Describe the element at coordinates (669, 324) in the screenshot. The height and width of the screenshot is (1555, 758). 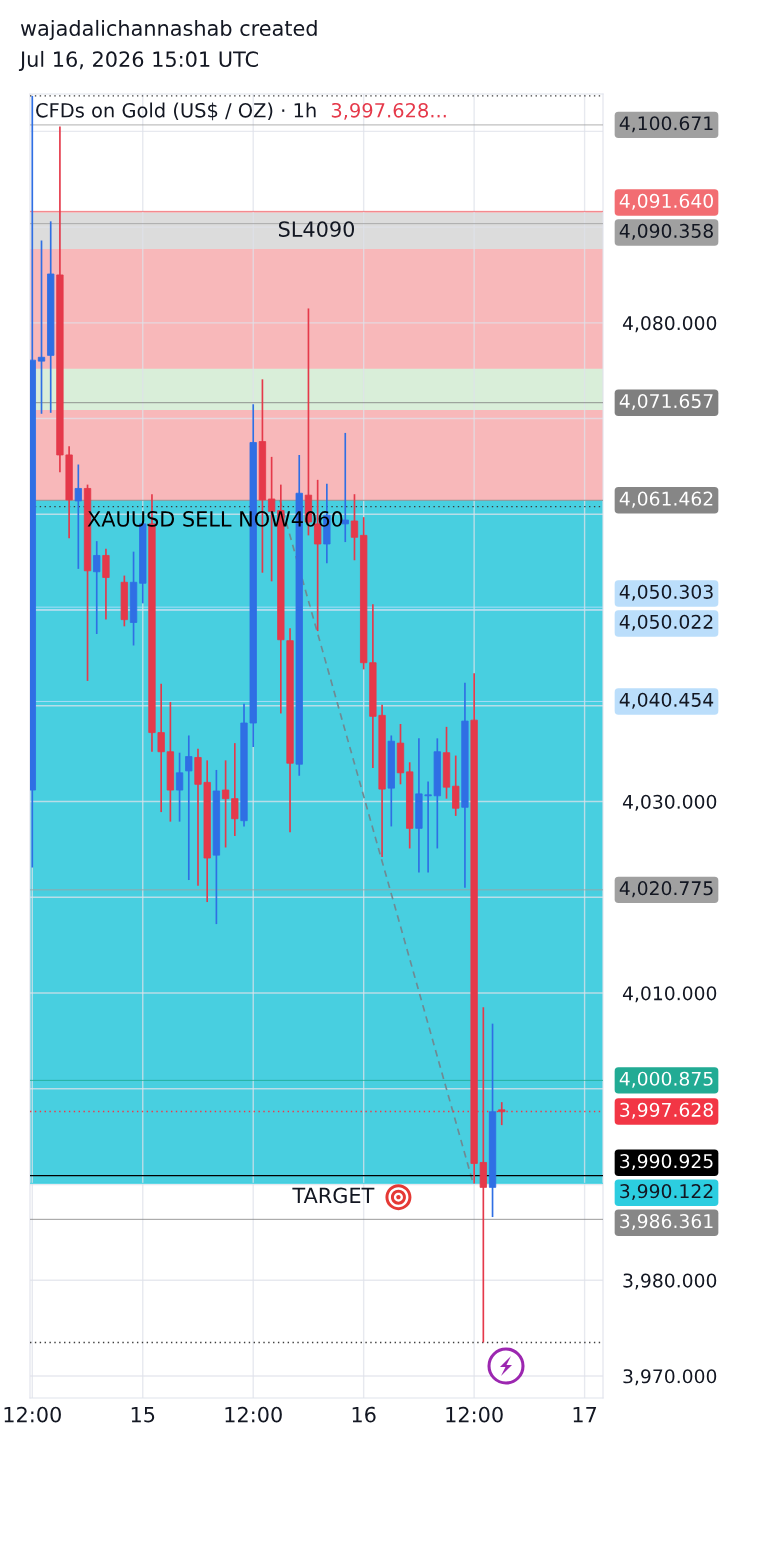
I see `y-tick-label: 4,080.000` at that location.